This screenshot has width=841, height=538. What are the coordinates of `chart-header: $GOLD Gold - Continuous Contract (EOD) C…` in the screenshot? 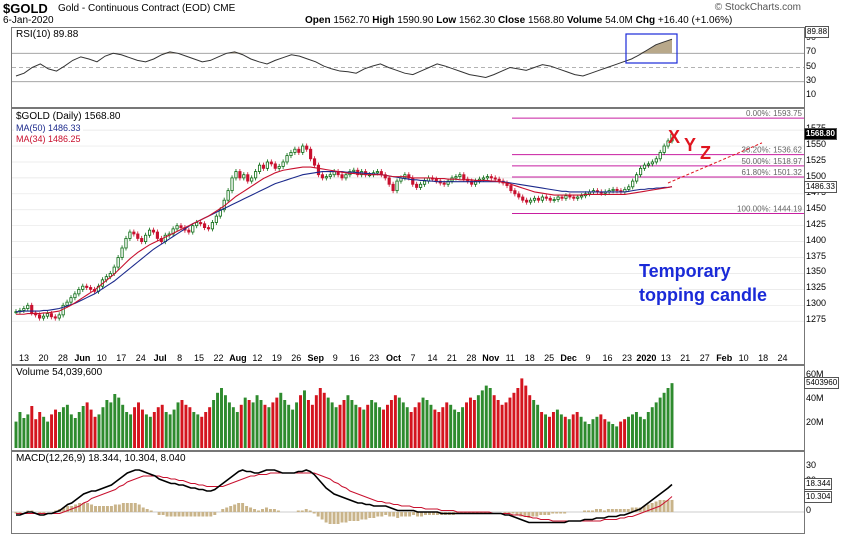 It's located at (420, 13).